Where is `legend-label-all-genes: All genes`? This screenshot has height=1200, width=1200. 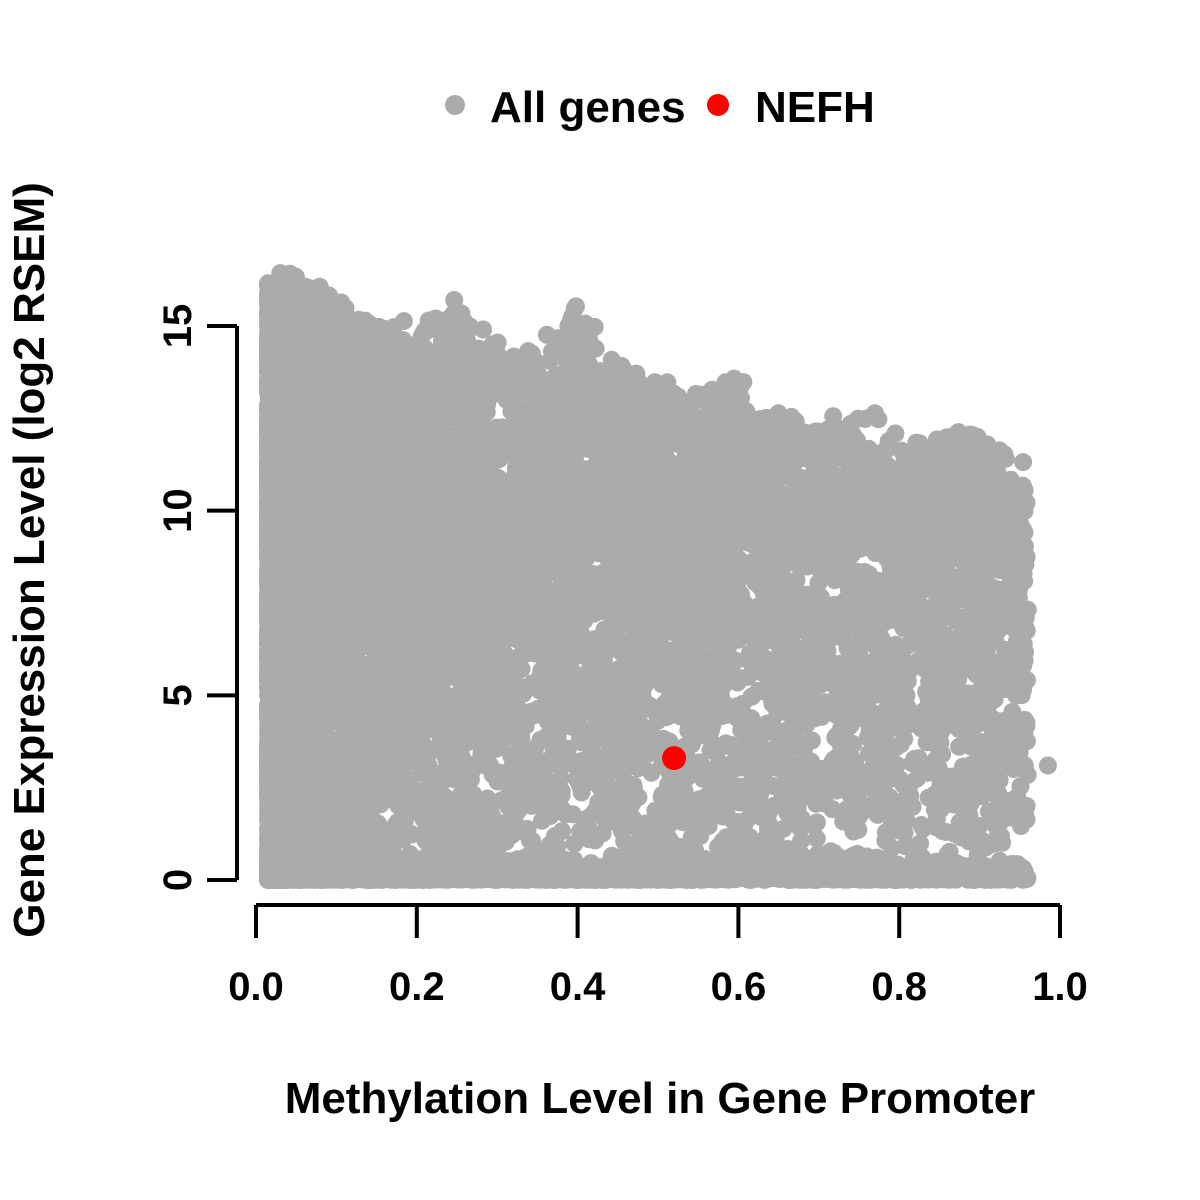
legend-label-all-genes: All genes is located at coordinates (588, 107).